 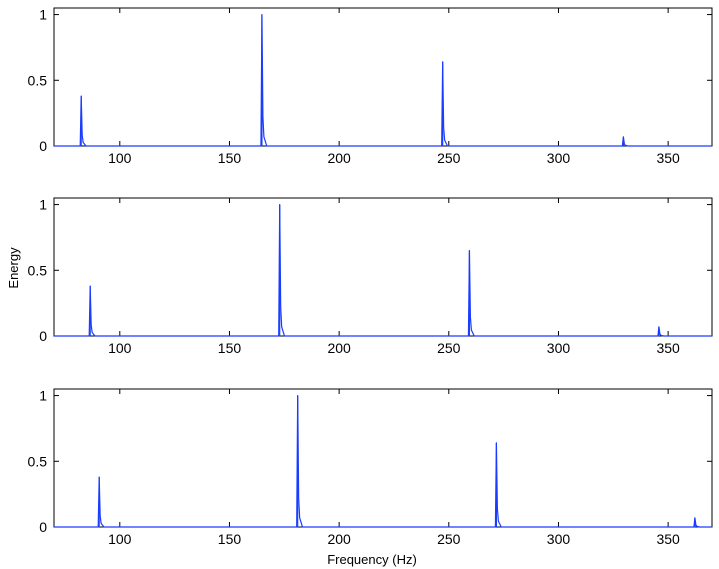 What do you see at coordinates (13, 268) in the screenshot?
I see `y-axis-label: Energy` at bounding box center [13, 268].